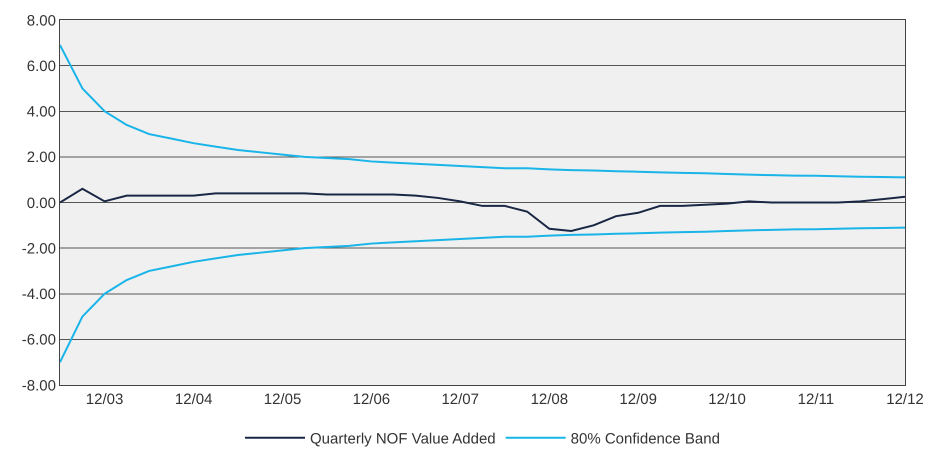 Image resolution: width=936 pixels, height=467 pixels. I want to click on line-series, so click(482, 210).